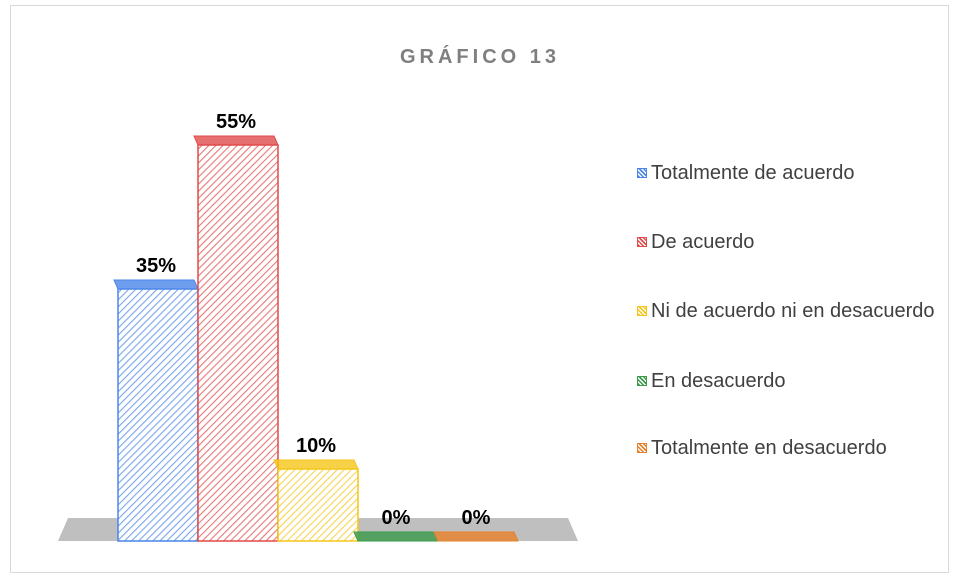 This screenshot has width=958, height=578. What do you see at coordinates (703, 242) in the screenshot?
I see `legend-label: De acuerdo` at bounding box center [703, 242].